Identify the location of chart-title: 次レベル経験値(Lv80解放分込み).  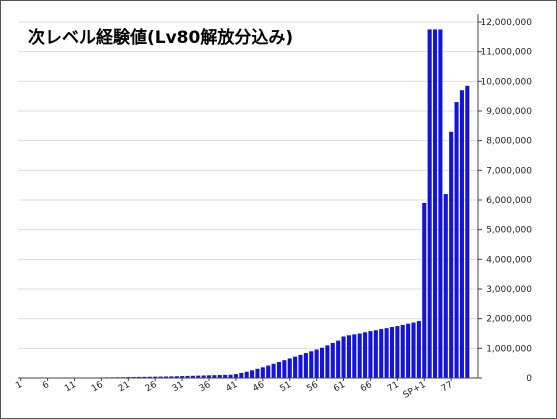
(160, 37).